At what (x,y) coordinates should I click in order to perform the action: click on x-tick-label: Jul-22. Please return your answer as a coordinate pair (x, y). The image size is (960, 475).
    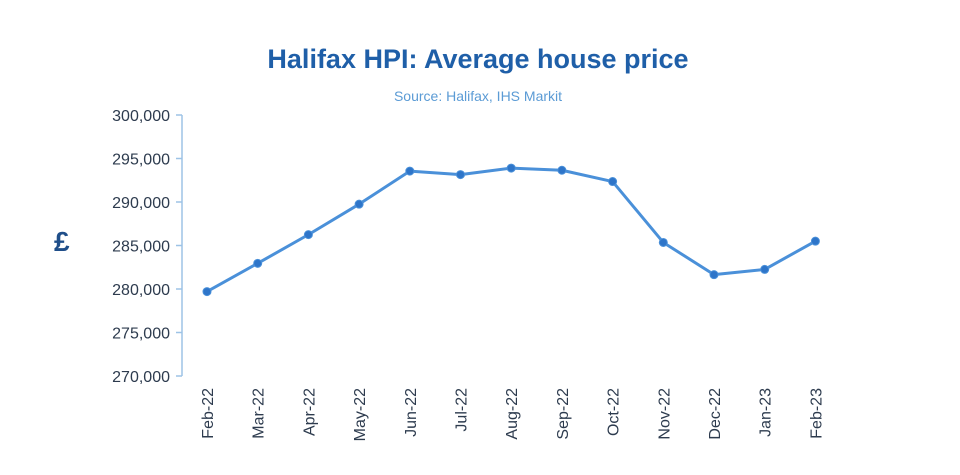
    Looking at the image, I should click on (462, 410).